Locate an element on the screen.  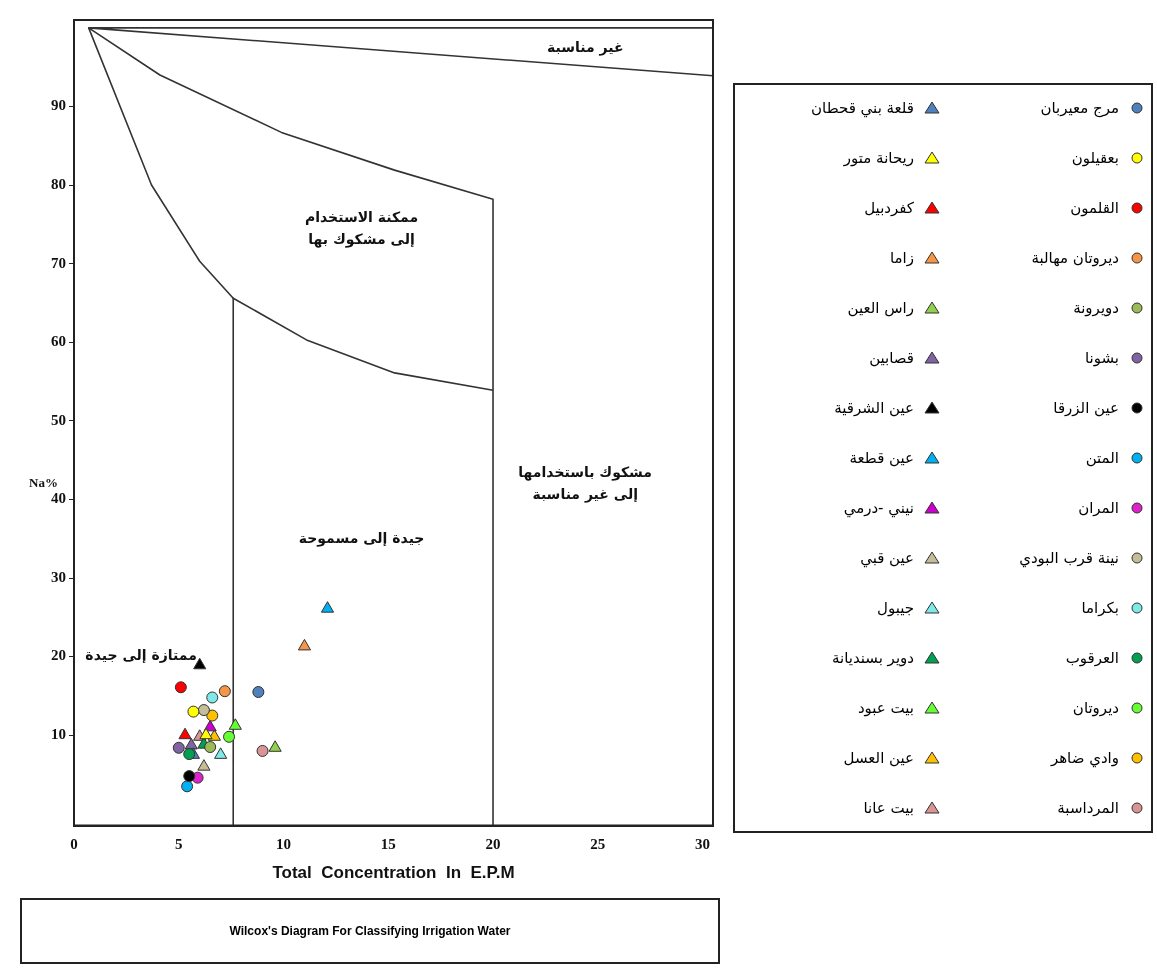
y-tick-label: 30 is located at coordinates (58, 576).